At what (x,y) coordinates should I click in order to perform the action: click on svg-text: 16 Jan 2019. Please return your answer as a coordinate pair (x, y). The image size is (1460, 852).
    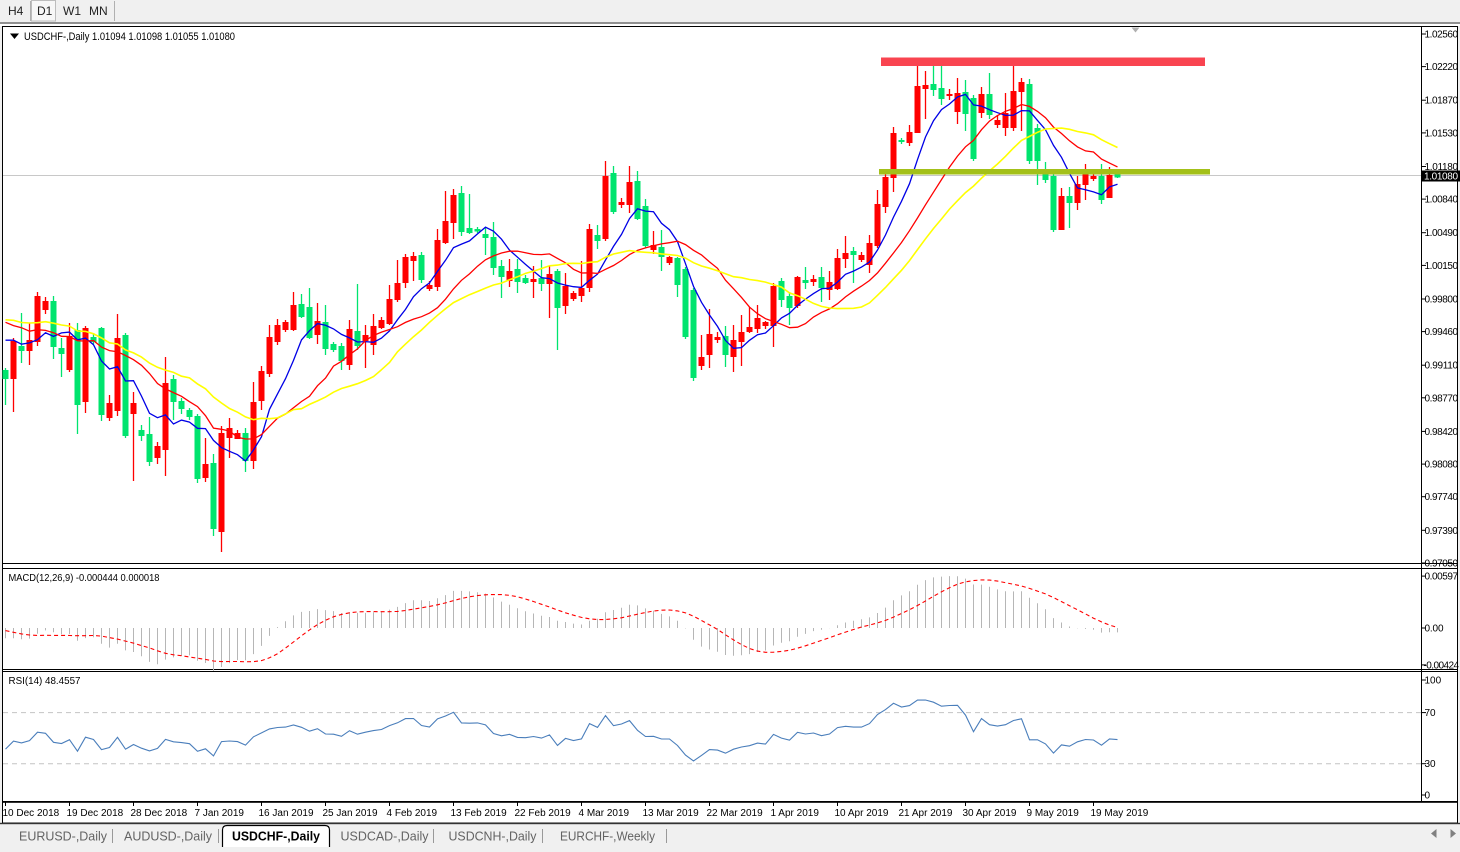
    Looking at the image, I should click on (286, 813).